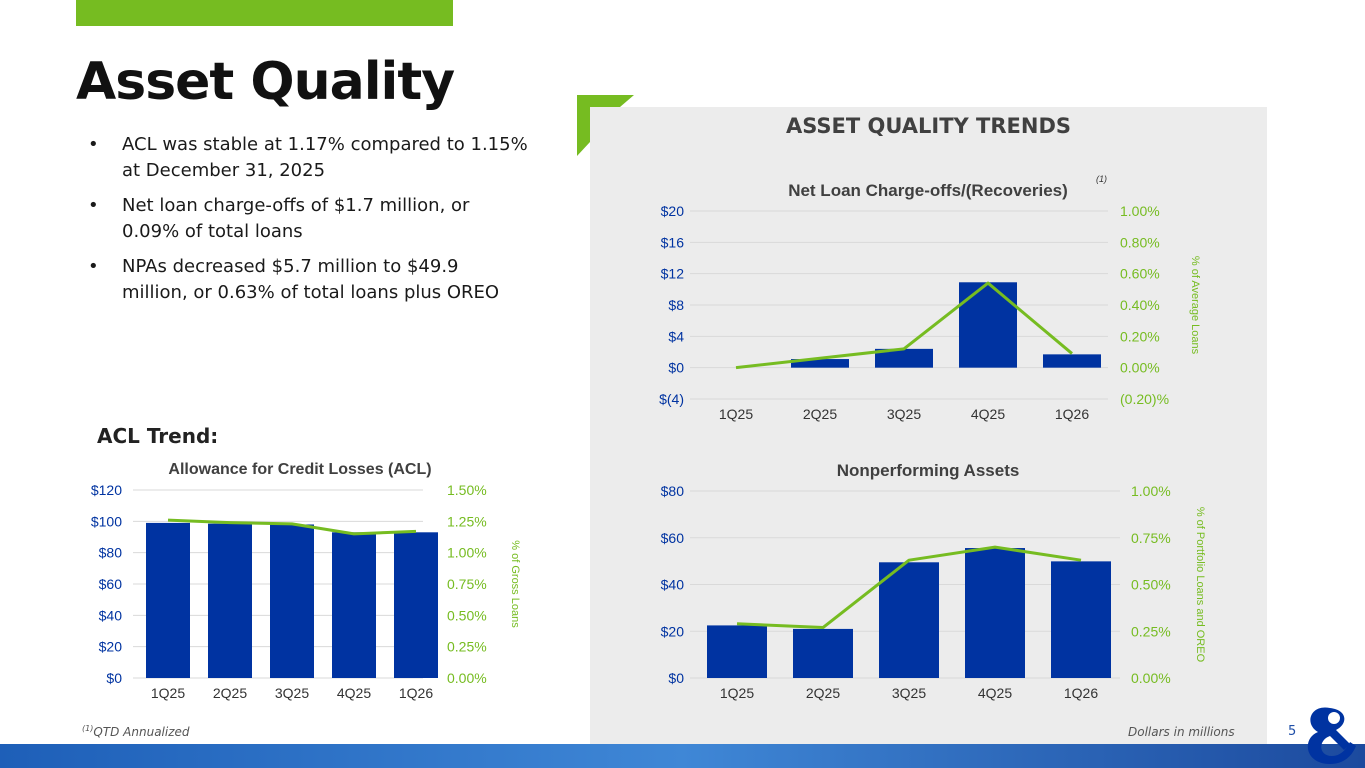 The image size is (1365, 768). I want to click on bottom-bar, so click(682, 756).